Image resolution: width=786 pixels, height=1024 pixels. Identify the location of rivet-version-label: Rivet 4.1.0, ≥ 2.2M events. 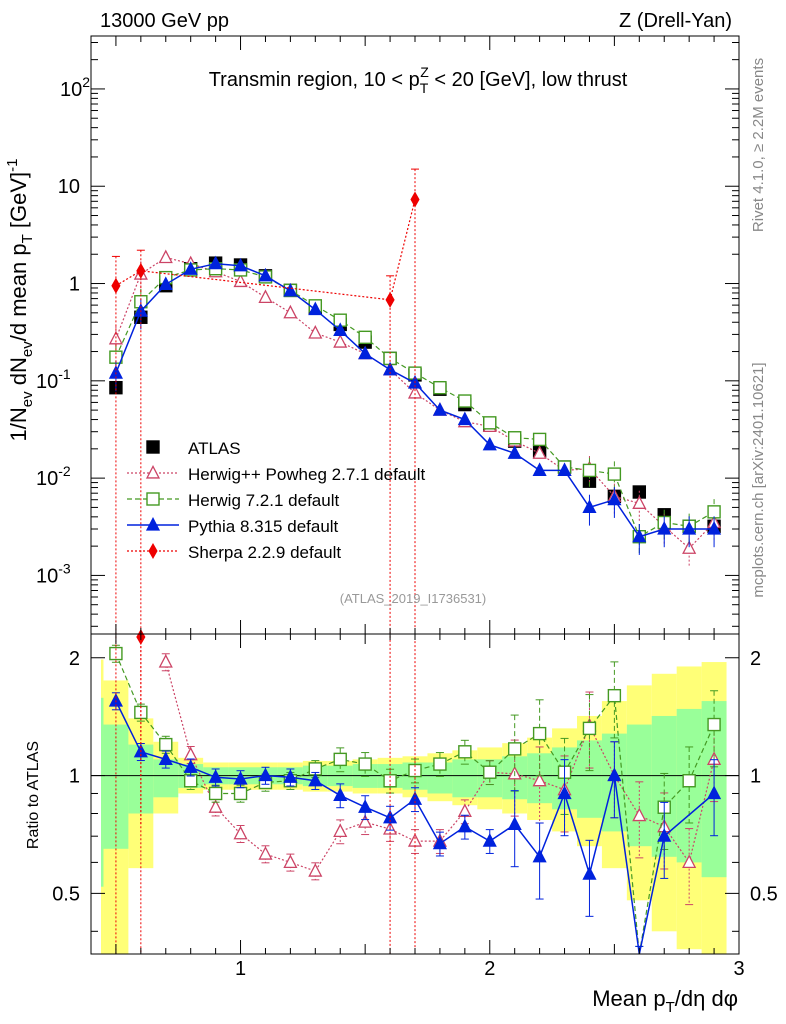
(758, 145).